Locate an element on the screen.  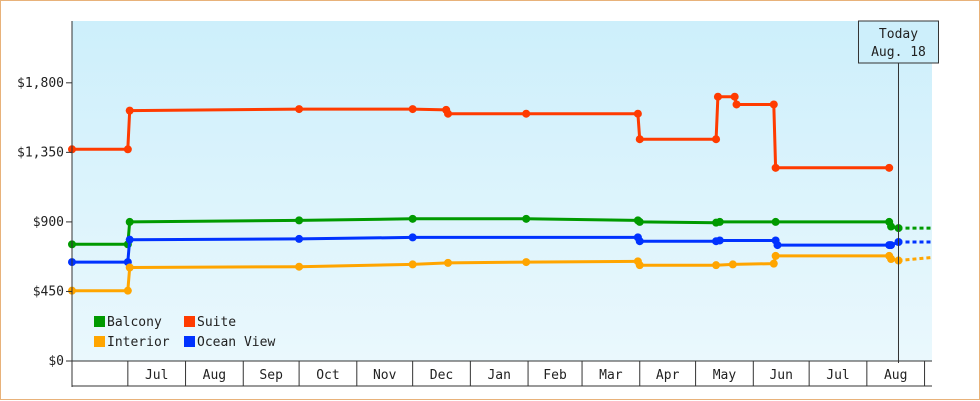
series-forecast-line is located at coordinates (915, 259).